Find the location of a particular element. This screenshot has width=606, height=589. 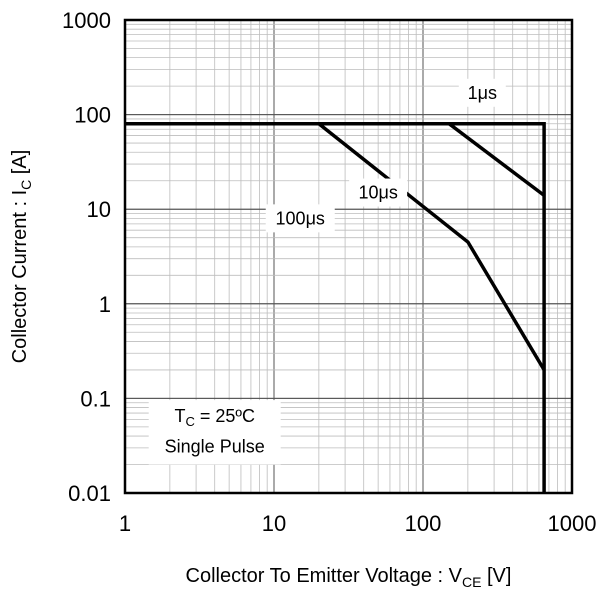

y-tick-label: 100 is located at coordinates (92, 115).